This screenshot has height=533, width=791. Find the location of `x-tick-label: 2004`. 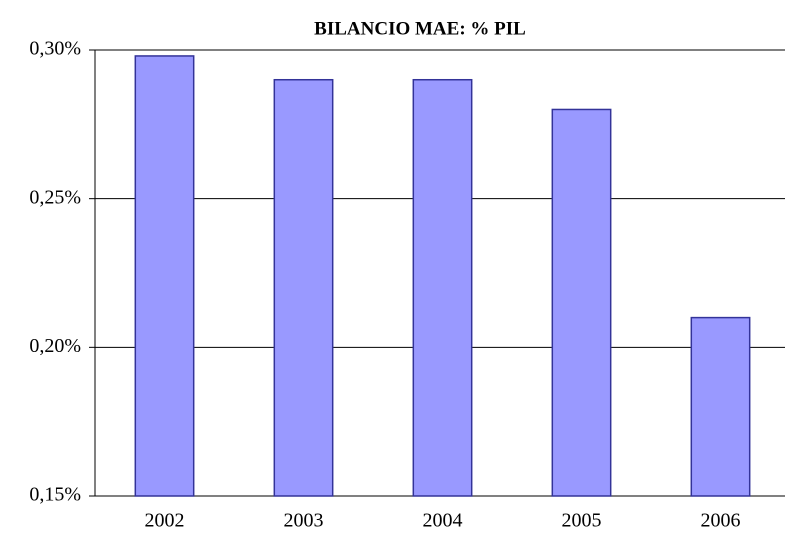

x-tick-label: 2004 is located at coordinates (443, 521).